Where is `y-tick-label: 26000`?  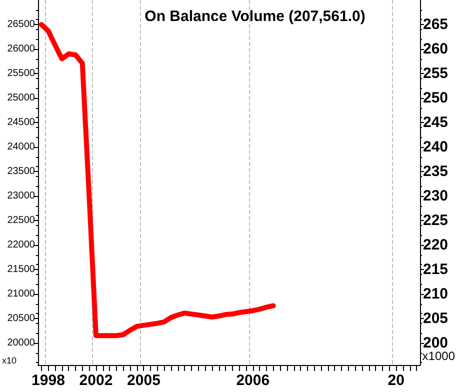
y-tick-label: 26000 is located at coordinates (21, 48).